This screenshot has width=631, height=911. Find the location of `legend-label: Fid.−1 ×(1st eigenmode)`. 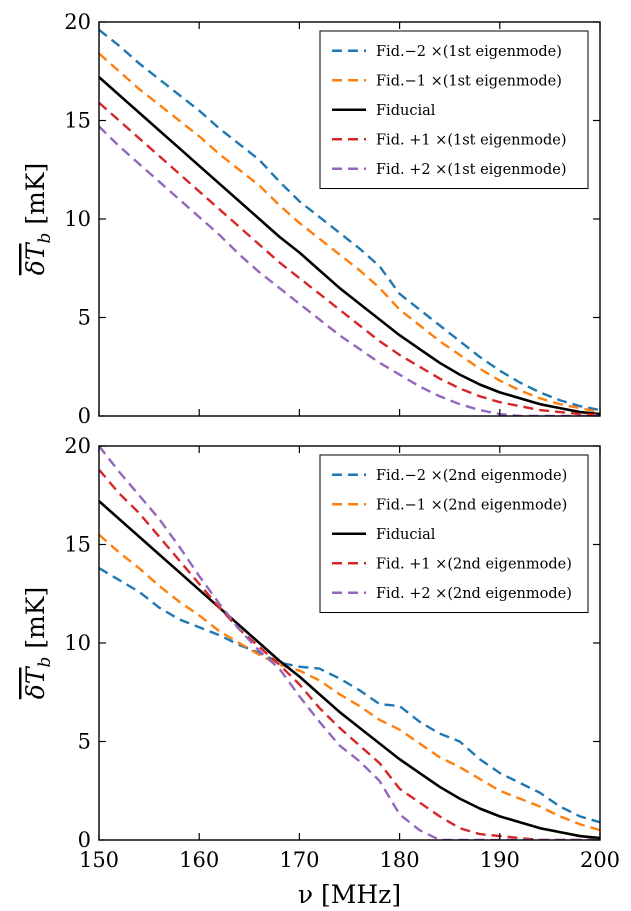

legend-label: Fid.−1 ×(1st eigenmode) is located at coordinates (469, 81).